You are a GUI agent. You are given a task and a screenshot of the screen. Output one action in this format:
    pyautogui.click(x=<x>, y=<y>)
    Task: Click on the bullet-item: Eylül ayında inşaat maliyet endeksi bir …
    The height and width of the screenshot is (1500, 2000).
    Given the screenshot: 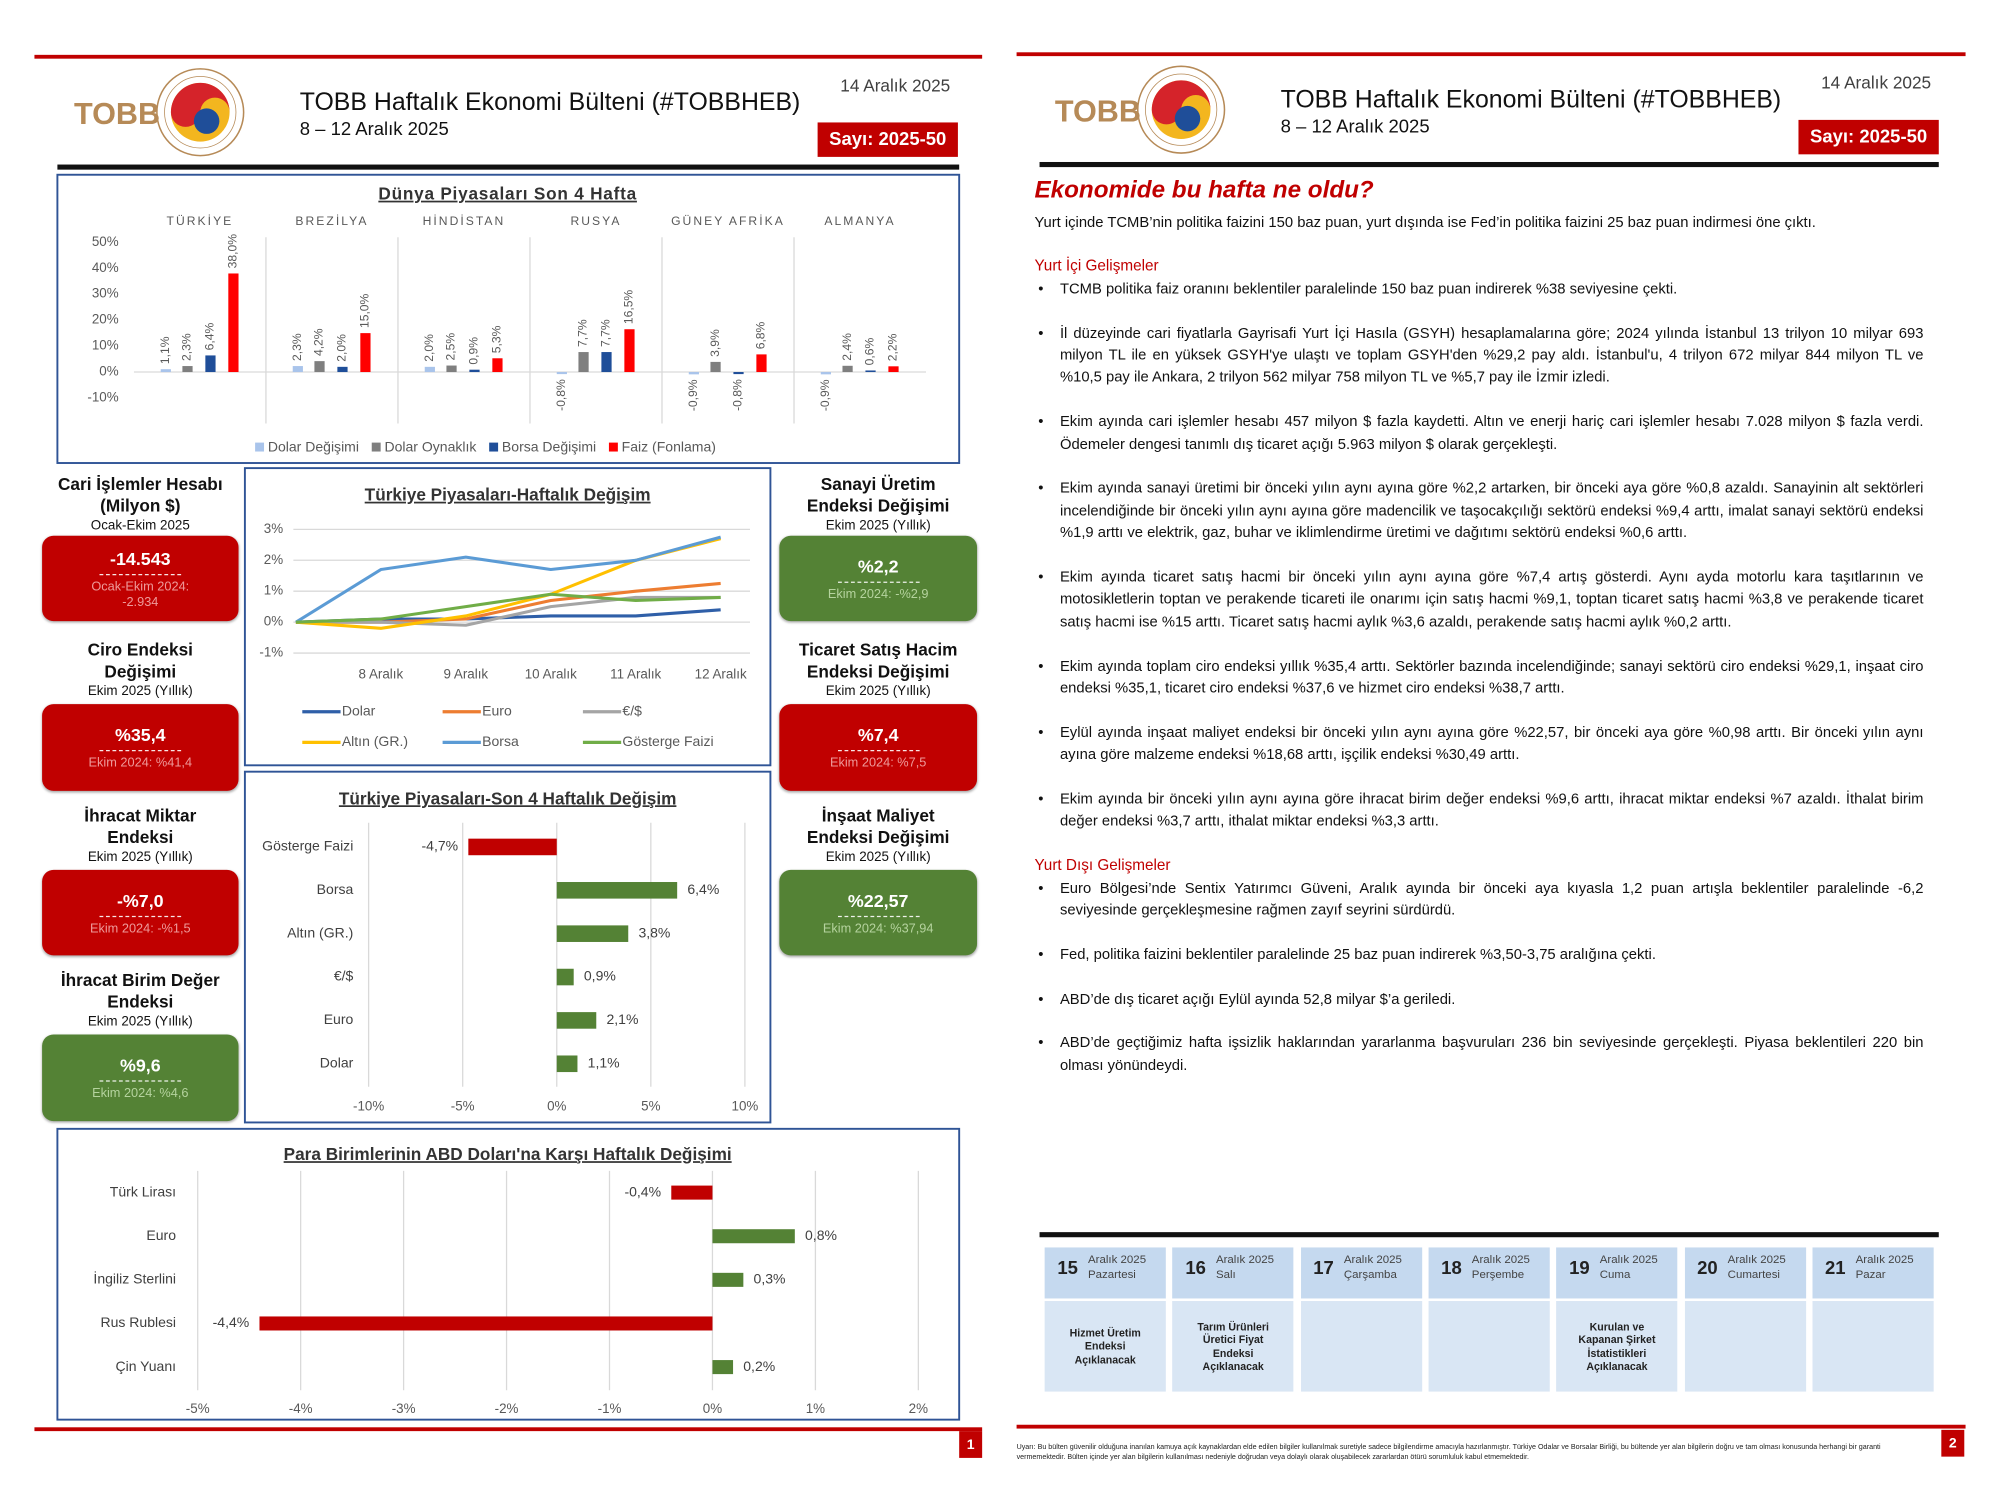 What is the action you would take?
    pyautogui.click(x=1478, y=744)
    